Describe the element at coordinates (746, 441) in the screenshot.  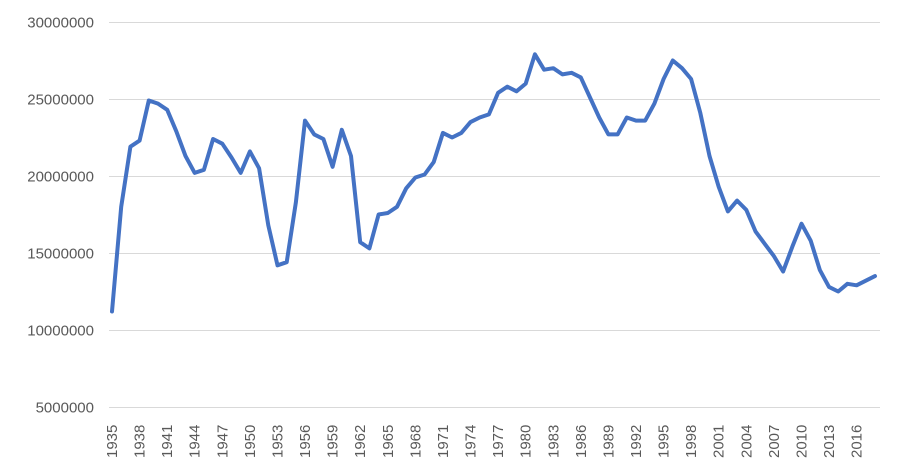
I see `x-tick-label: 2004` at that location.